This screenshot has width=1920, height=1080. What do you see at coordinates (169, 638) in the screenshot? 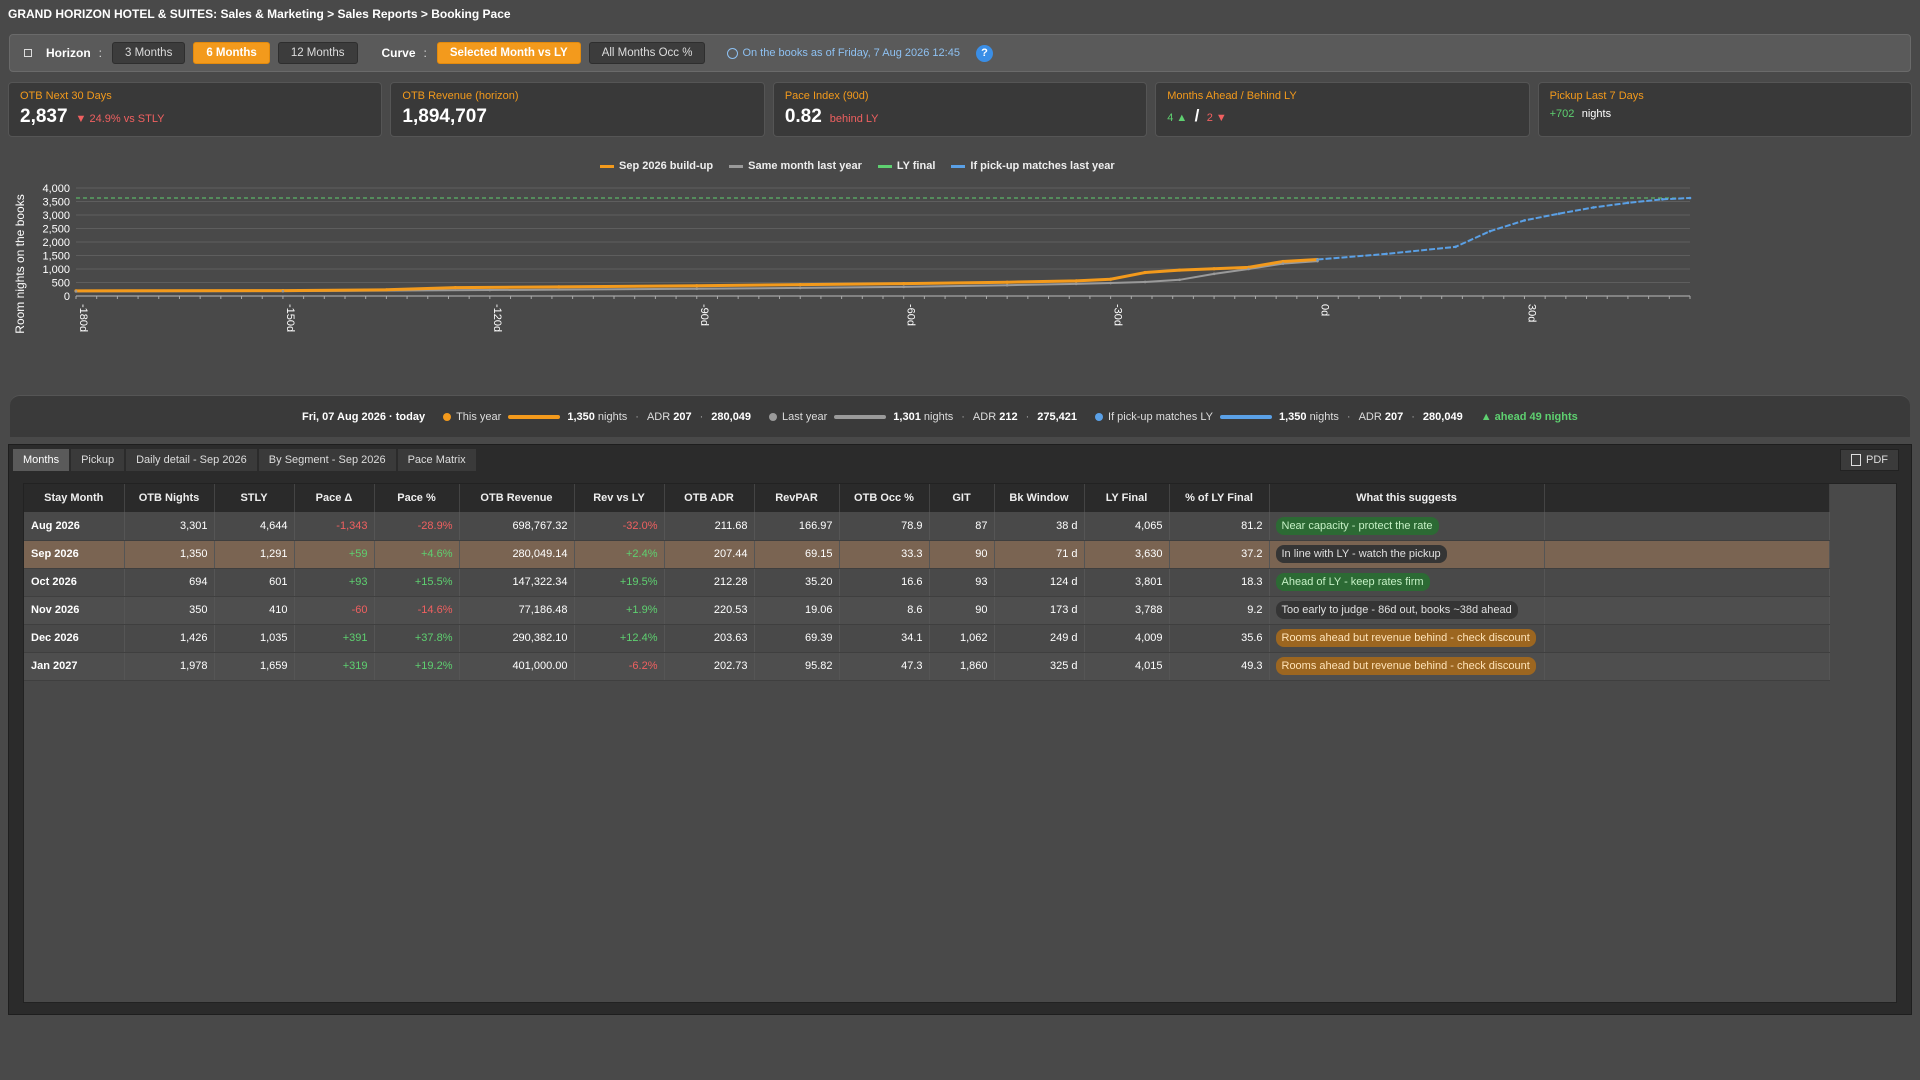
I see `table-cell: 1,426` at bounding box center [169, 638].